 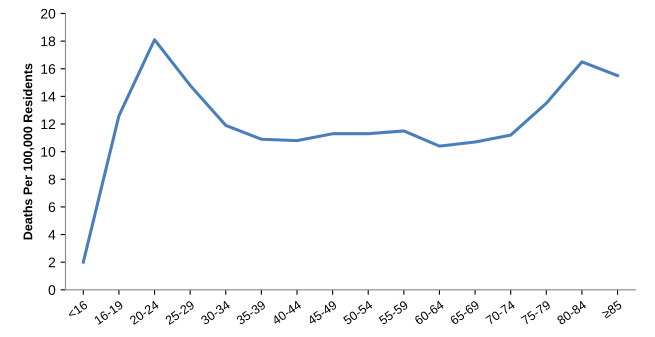 I want to click on y-tick-label: 4, so click(x=52, y=235).